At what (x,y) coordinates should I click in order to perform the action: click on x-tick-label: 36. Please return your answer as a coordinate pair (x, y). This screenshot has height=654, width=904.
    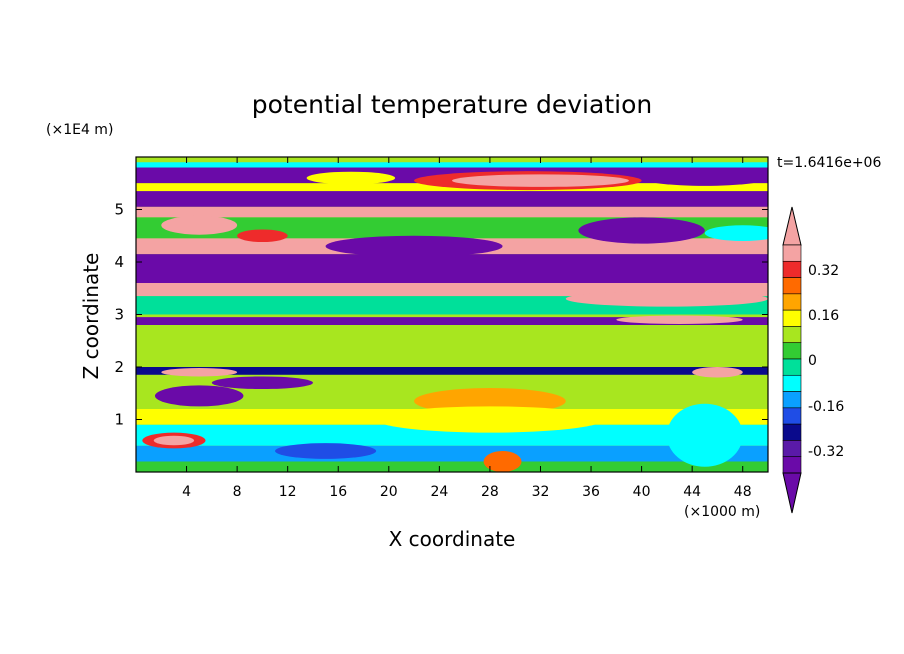
    Looking at the image, I should click on (591, 492).